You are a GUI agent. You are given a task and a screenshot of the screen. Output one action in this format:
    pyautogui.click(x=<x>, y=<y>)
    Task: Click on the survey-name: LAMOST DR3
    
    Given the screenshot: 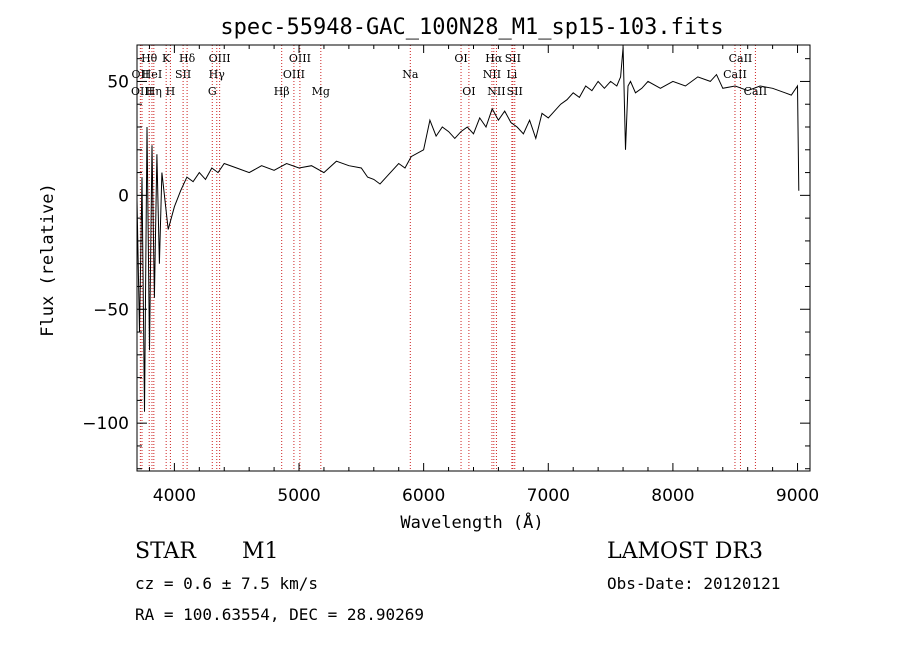 What is the action you would take?
    pyautogui.click(x=685, y=551)
    